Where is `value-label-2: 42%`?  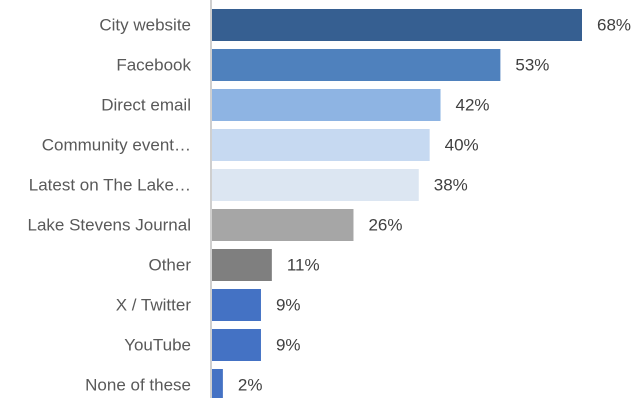
value-label-2: 42% is located at coordinates (473, 105).